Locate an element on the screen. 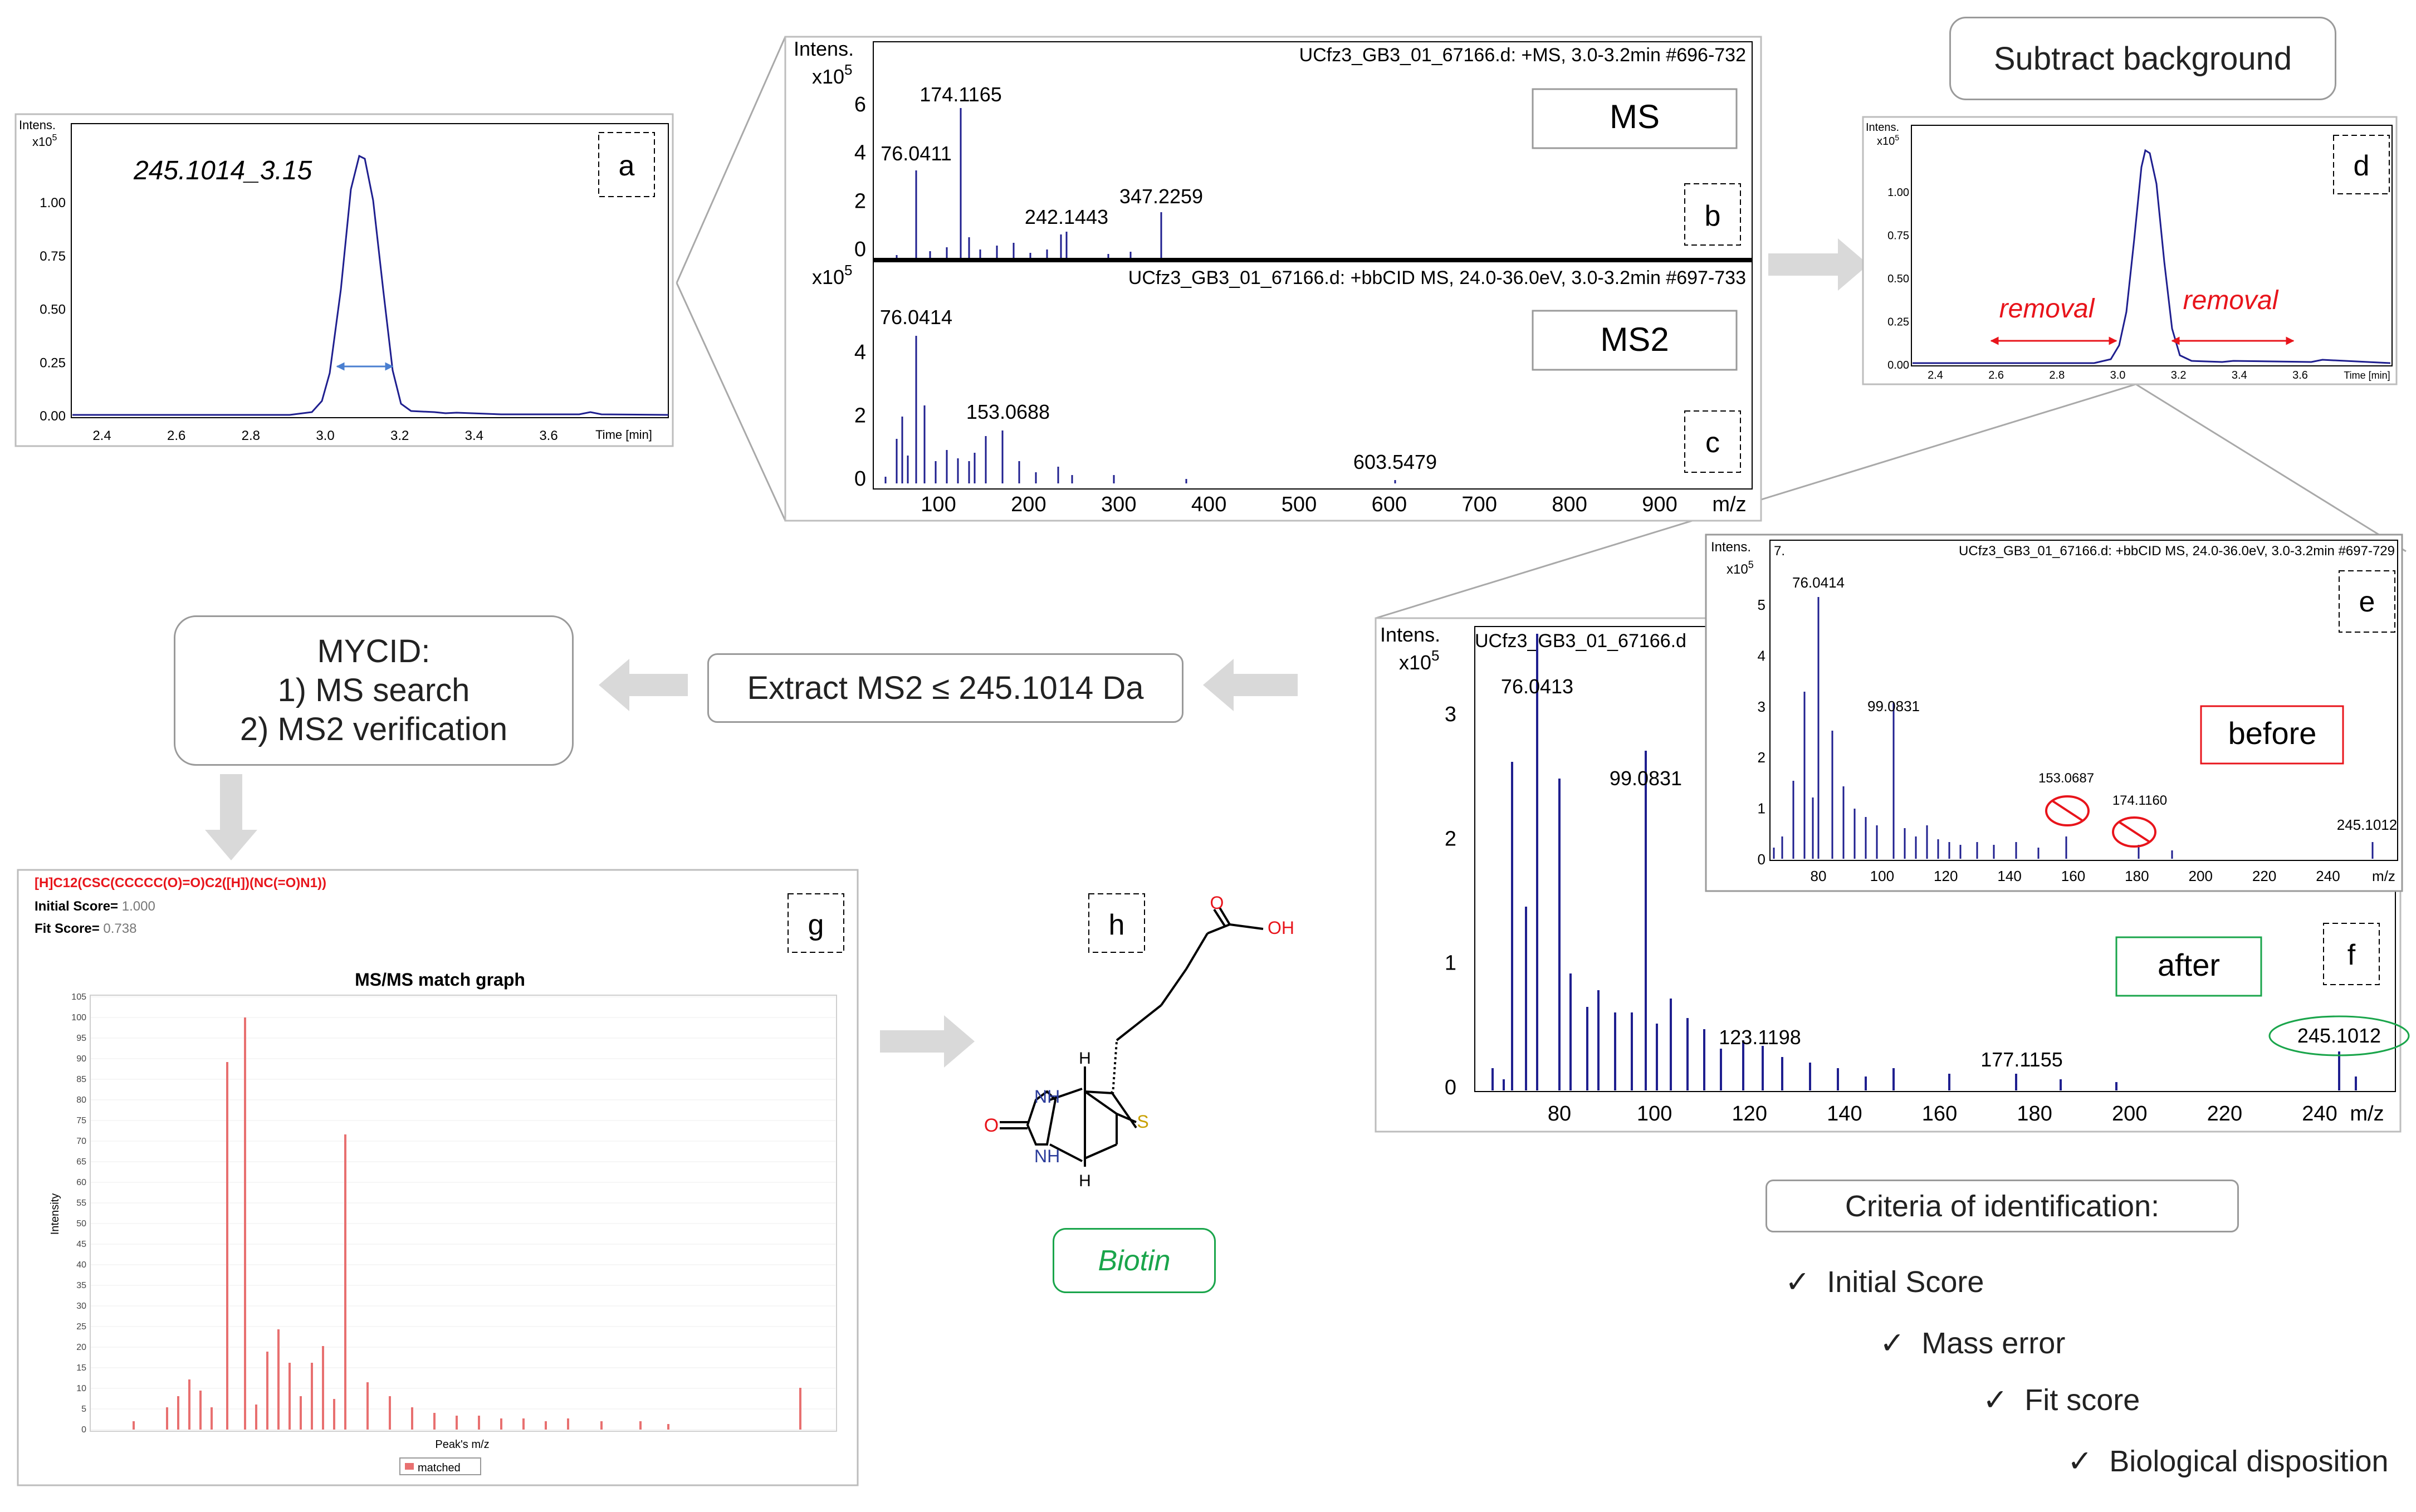  biotin-o-acid: O is located at coordinates (1217, 903).